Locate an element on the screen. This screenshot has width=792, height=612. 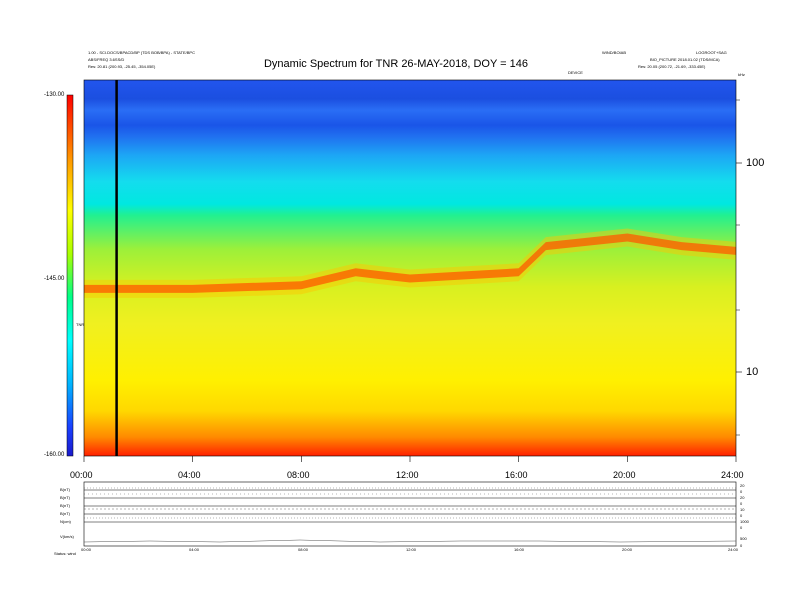
header-right-line1: WIND/BOIAB is located at coordinates (614, 52).